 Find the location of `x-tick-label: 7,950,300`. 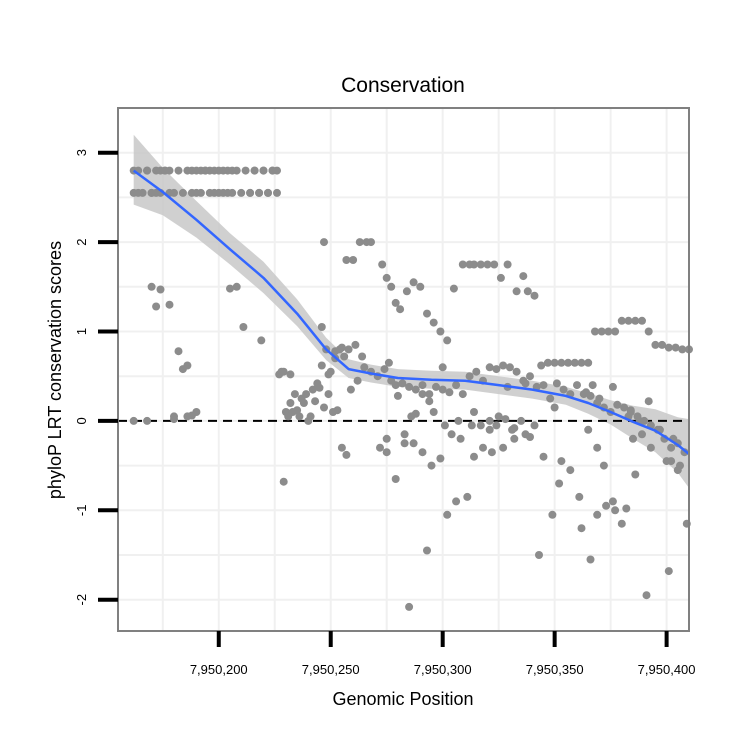

x-tick-label: 7,950,300 is located at coordinates (443, 669).